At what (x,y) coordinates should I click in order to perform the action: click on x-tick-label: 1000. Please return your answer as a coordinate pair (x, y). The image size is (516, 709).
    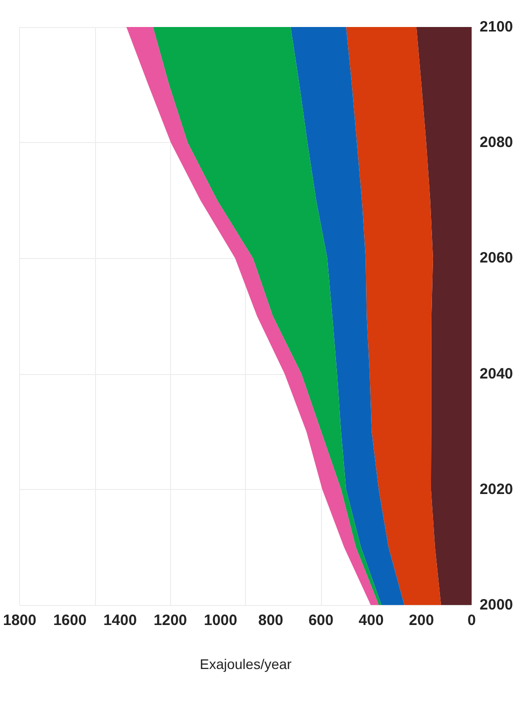
    Looking at the image, I should click on (221, 620).